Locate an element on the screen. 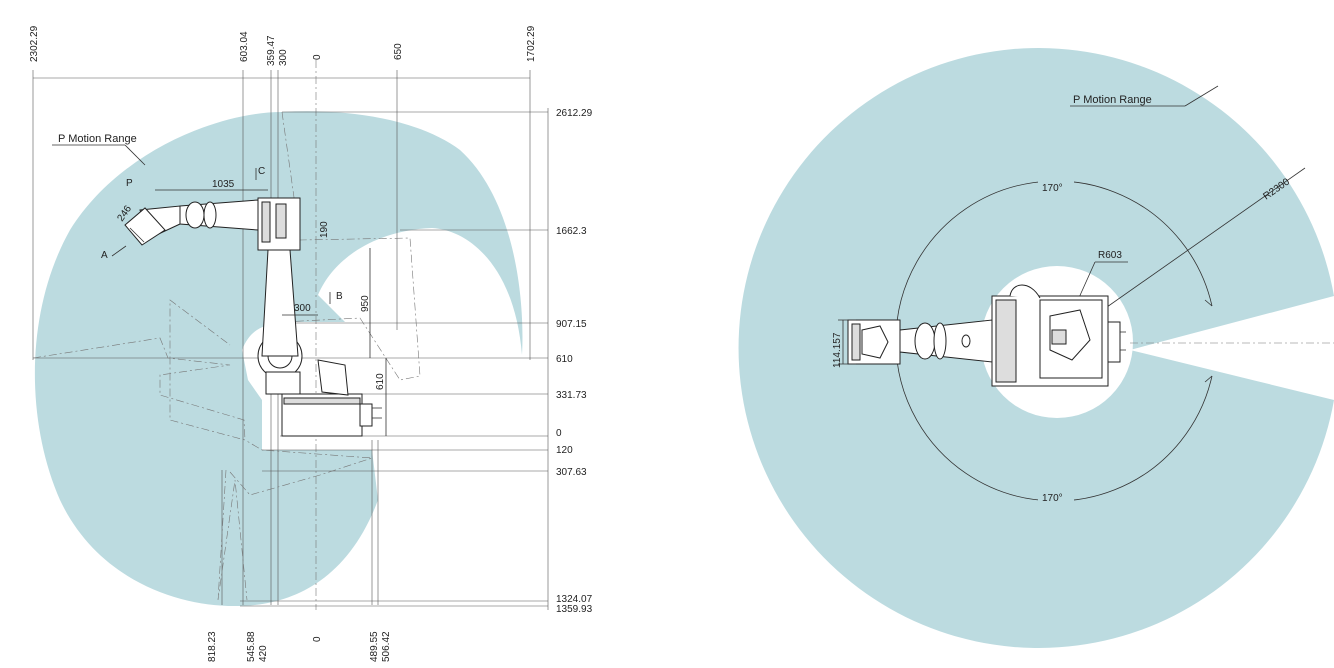 This screenshot has width=1334, height=668. top-dim-2302: 2302.29 is located at coordinates (34, 43).